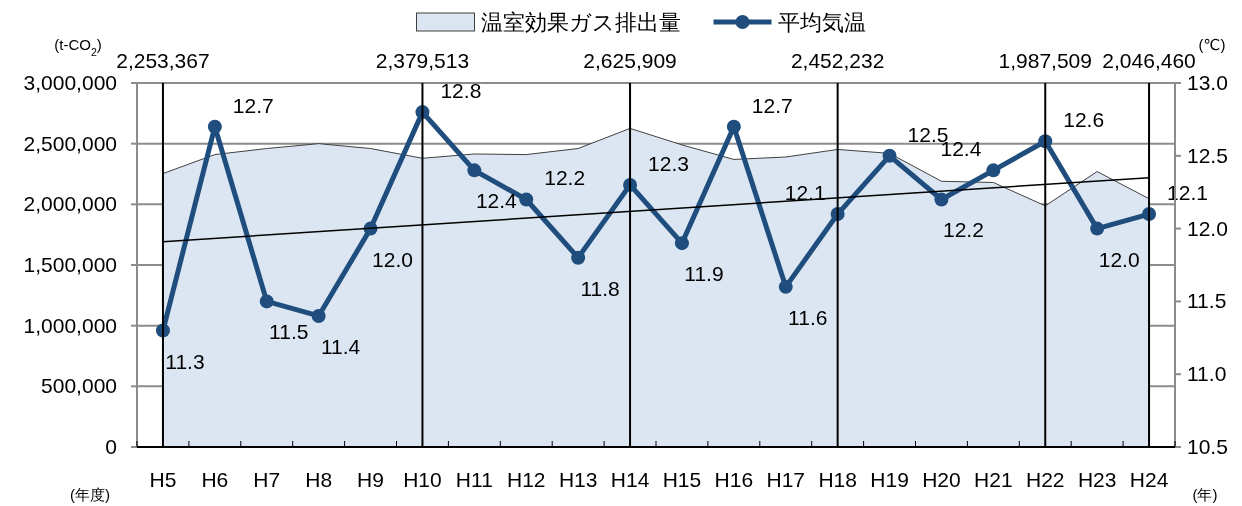 This screenshot has width=1242, height=506. What do you see at coordinates (837, 60) in the screenshot?
I see `ref-line-label: 2,452,232` at bounding box center [837, 60].